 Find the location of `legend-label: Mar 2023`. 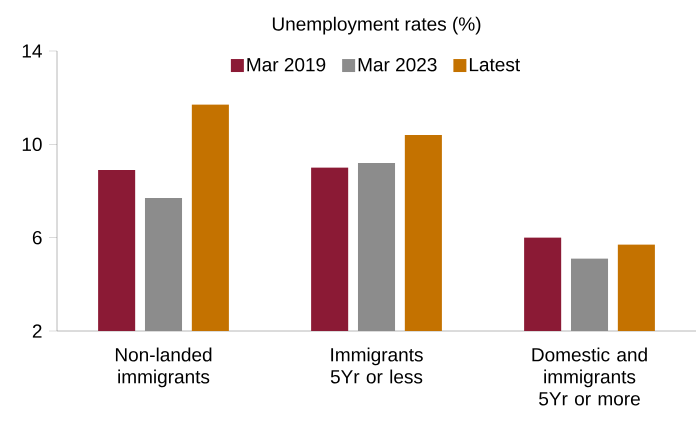

legend-label: Mar 2023 is located at coordinates (397, 65).